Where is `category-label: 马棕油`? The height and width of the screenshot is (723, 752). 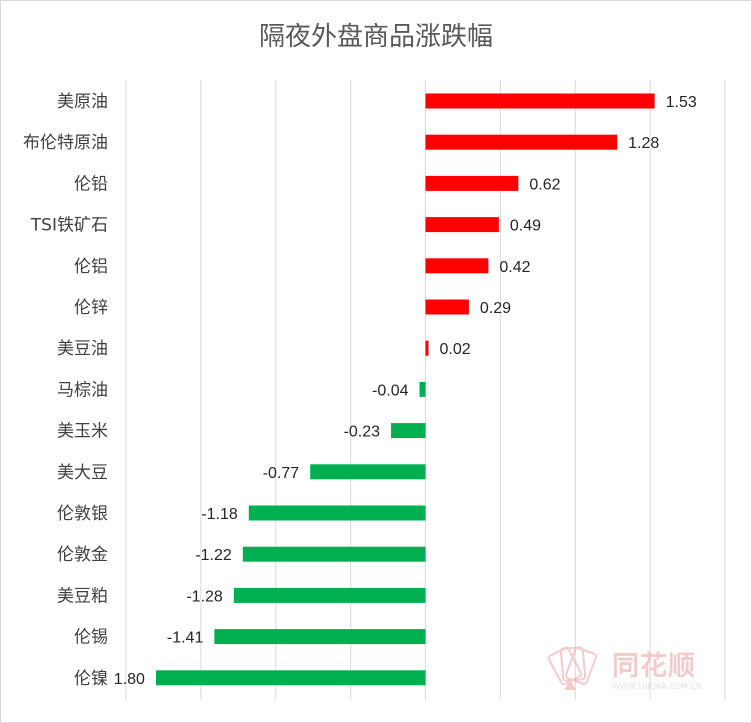
category-label: 马棕油 is located at coordinates (82, 390).